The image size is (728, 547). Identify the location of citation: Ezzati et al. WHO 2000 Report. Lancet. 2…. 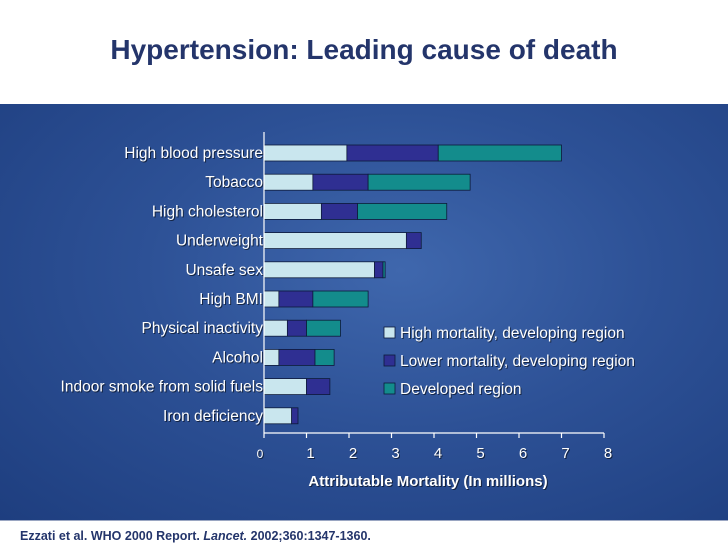
(195, 536).